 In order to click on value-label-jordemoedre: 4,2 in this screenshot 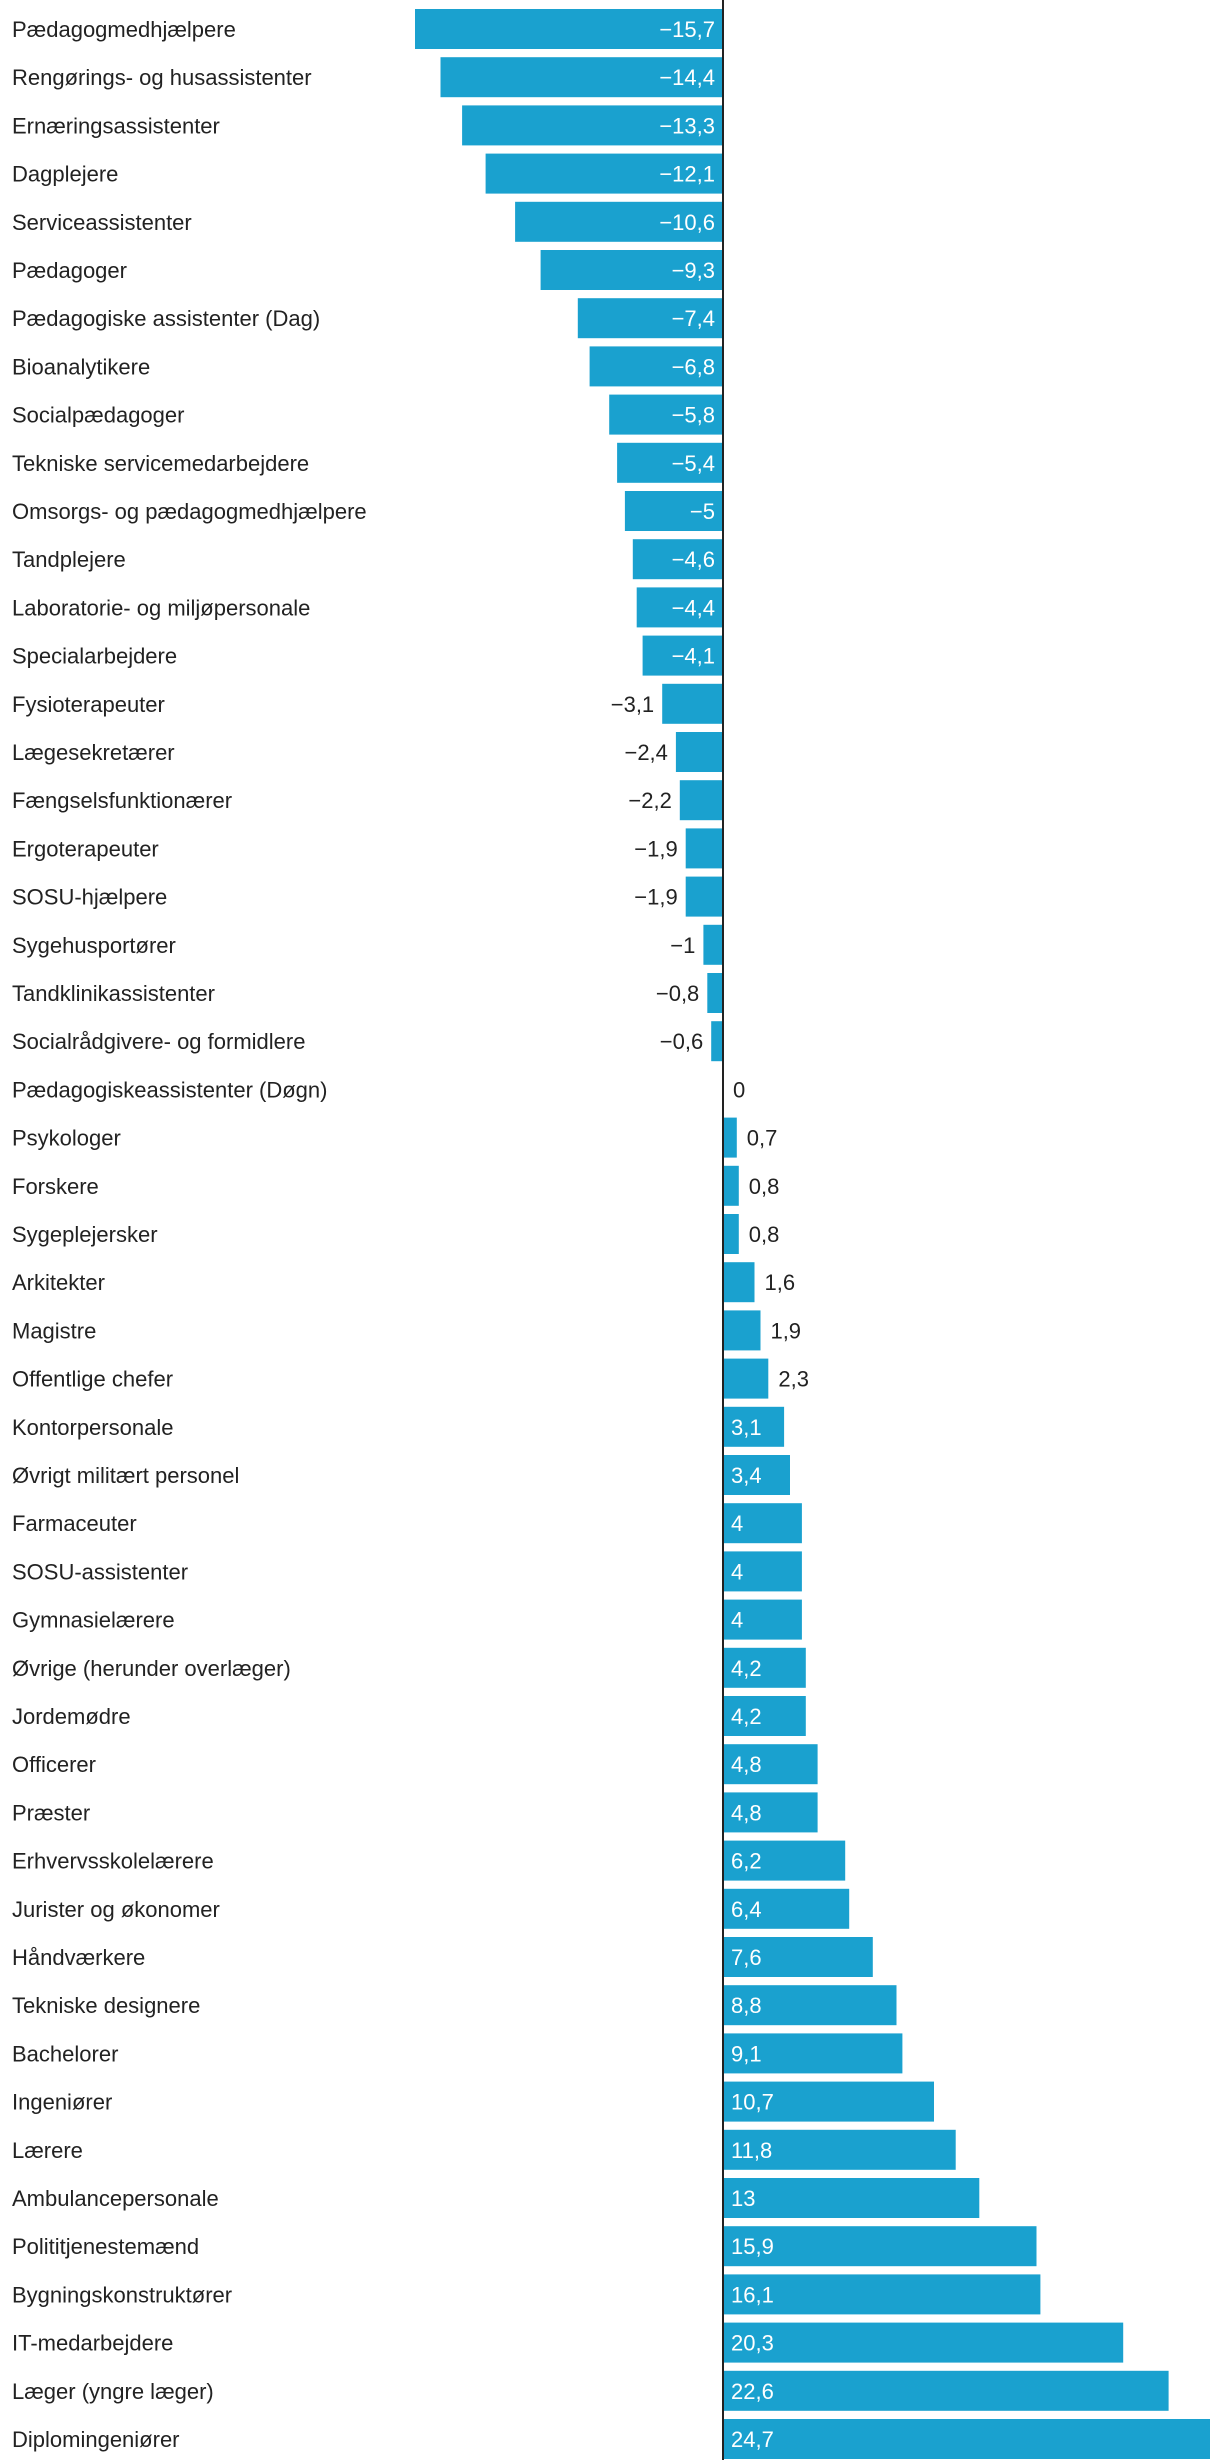, I will do `click(746, 1716)`.